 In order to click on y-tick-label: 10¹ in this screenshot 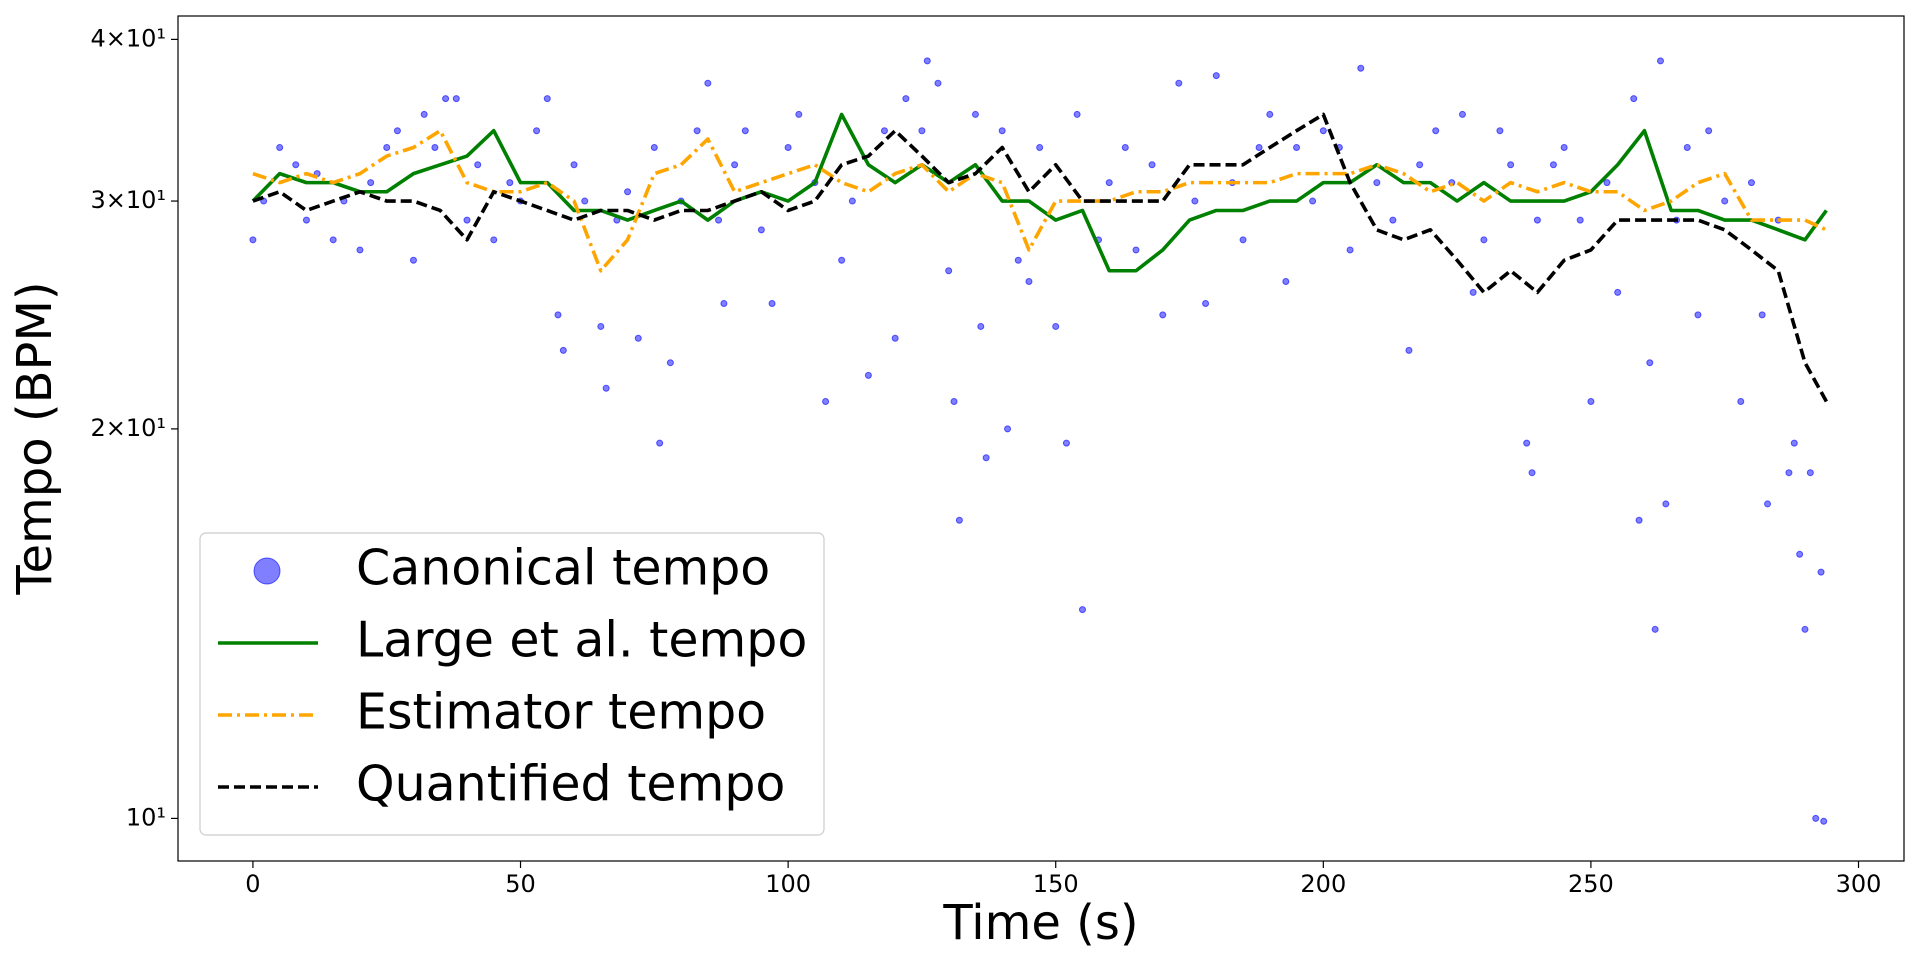, I will do `click(146, 817)`.